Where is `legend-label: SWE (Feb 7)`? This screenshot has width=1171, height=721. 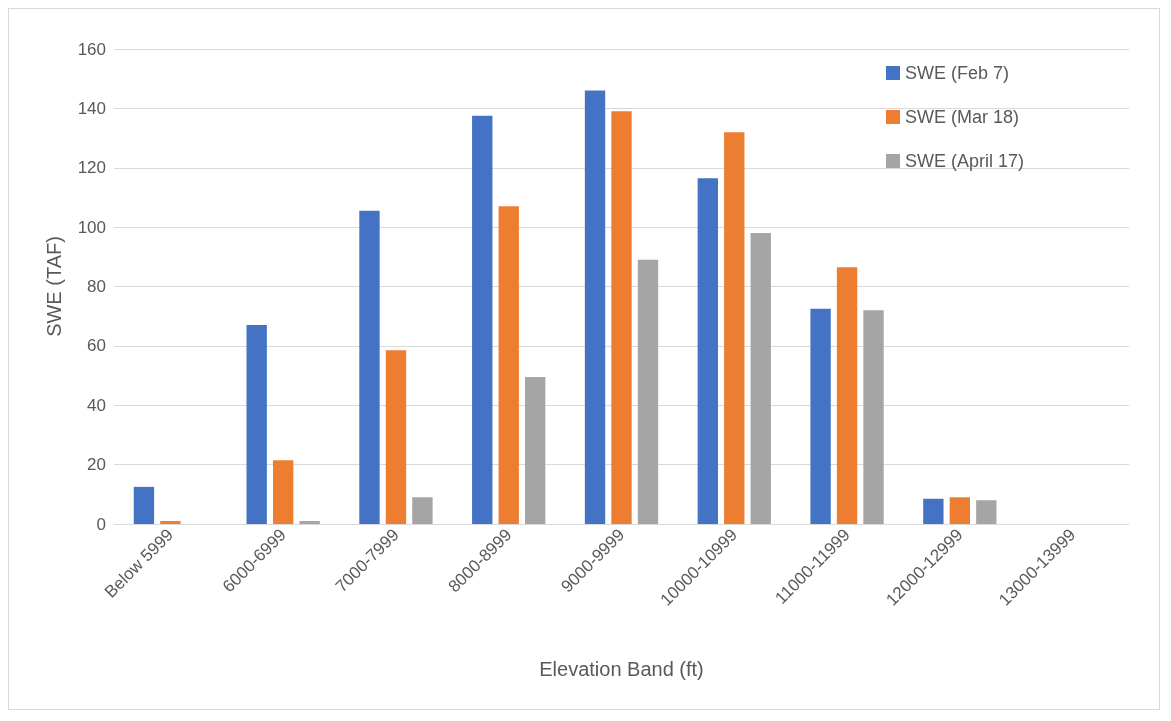
legend-label: SWE (Feb 7) is located at coordinates (957, 73).